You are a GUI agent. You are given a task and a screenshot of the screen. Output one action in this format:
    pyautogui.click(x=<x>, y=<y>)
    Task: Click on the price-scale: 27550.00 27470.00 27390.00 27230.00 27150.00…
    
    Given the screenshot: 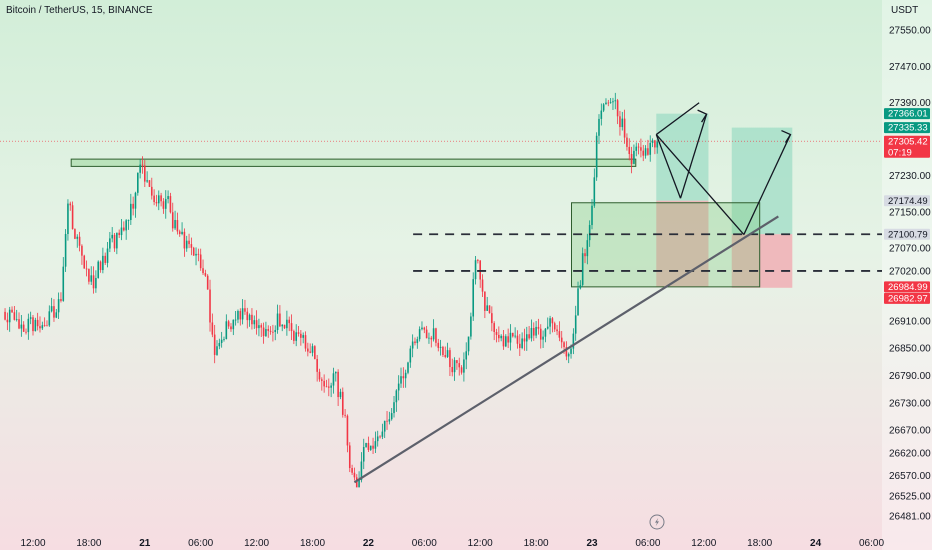 What is the action you would take?
    pyautogui.click(x=910, y=274)
    